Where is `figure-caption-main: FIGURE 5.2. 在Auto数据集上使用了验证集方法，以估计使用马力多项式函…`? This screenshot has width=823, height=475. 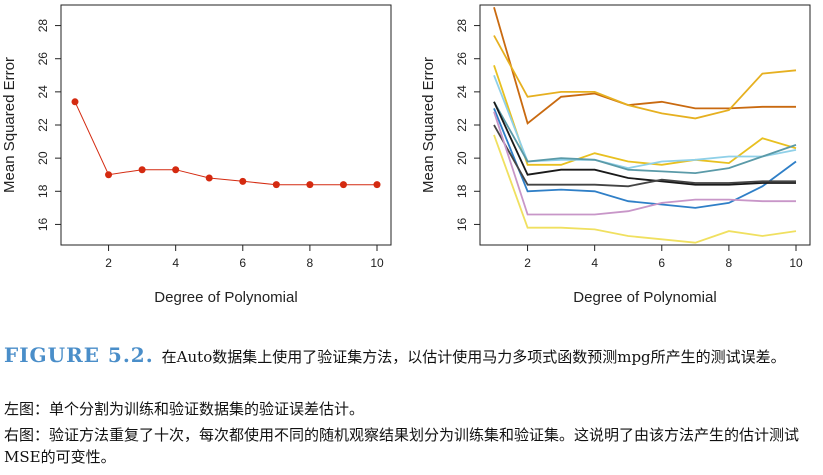 figure-caption-main: FIGURE 5.2. 在Auto数据集上使用了验证集方法，以估计使用马力多项式函… is located at coordinates (411, 356).